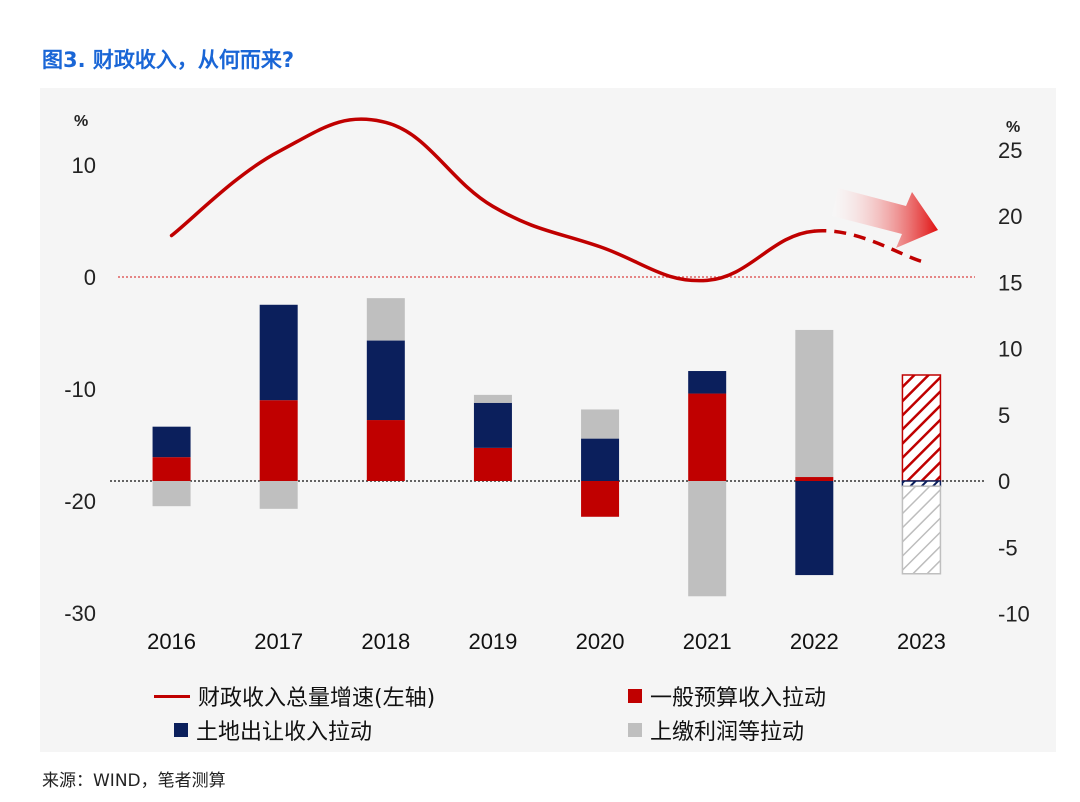 The height and width of the screenshot is (802, 1080). I want to click on right-axis-tick-label: 25, so click(1010, 150).